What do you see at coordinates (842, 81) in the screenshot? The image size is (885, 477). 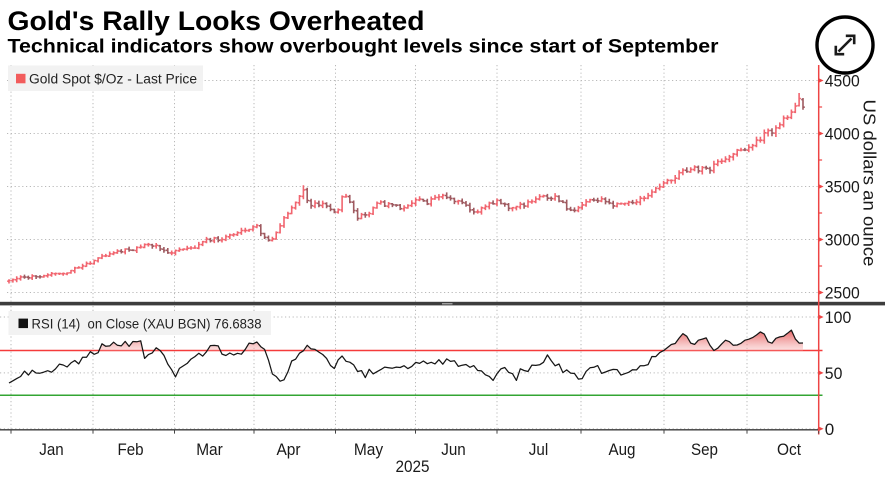 I see `svg-text: 4500` at bounding box center [842, 81].